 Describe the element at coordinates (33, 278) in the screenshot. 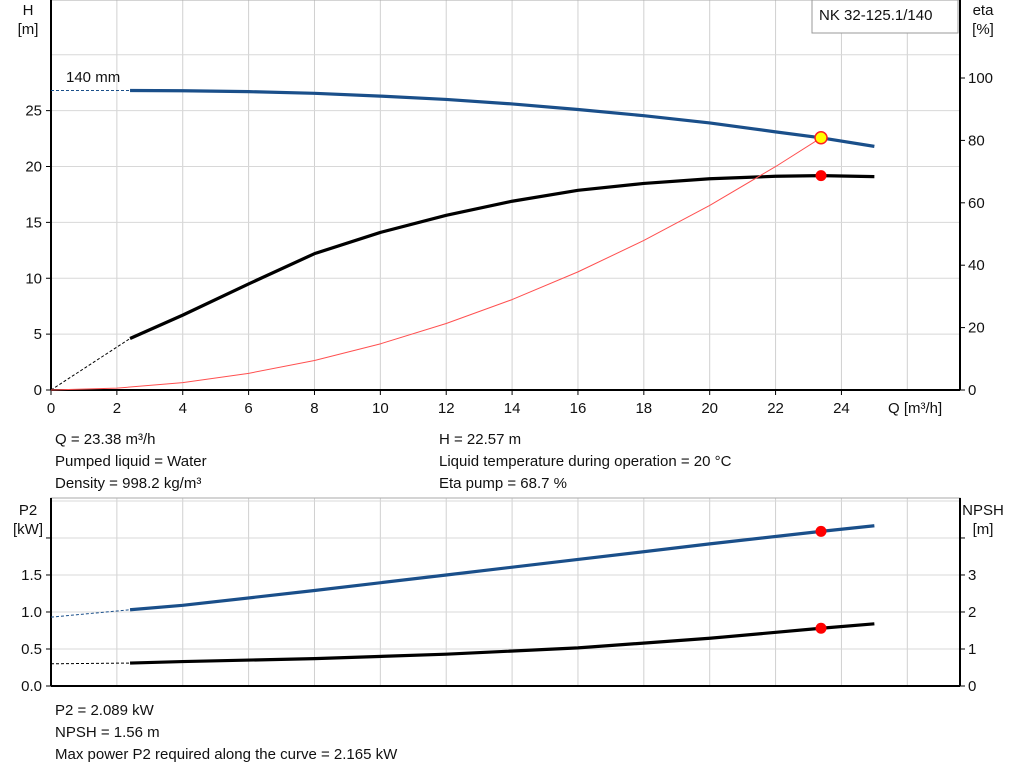

I see `y-tick-label: 10` at that location.